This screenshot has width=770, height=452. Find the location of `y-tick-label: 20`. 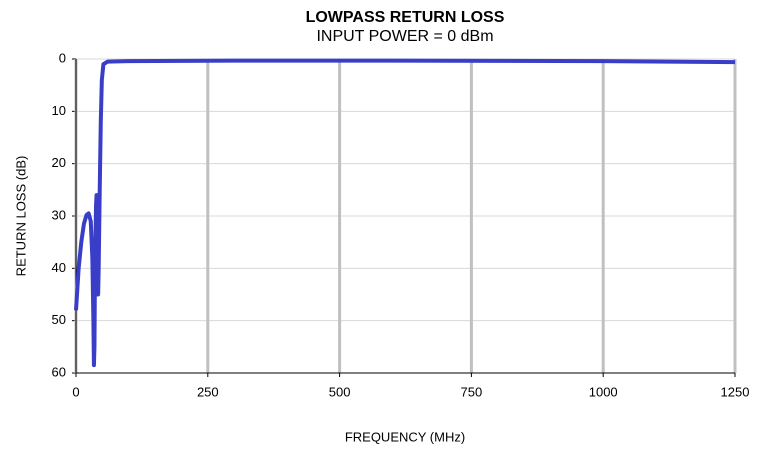

y-tick-label: 20 is located at coordinates (59, 162).